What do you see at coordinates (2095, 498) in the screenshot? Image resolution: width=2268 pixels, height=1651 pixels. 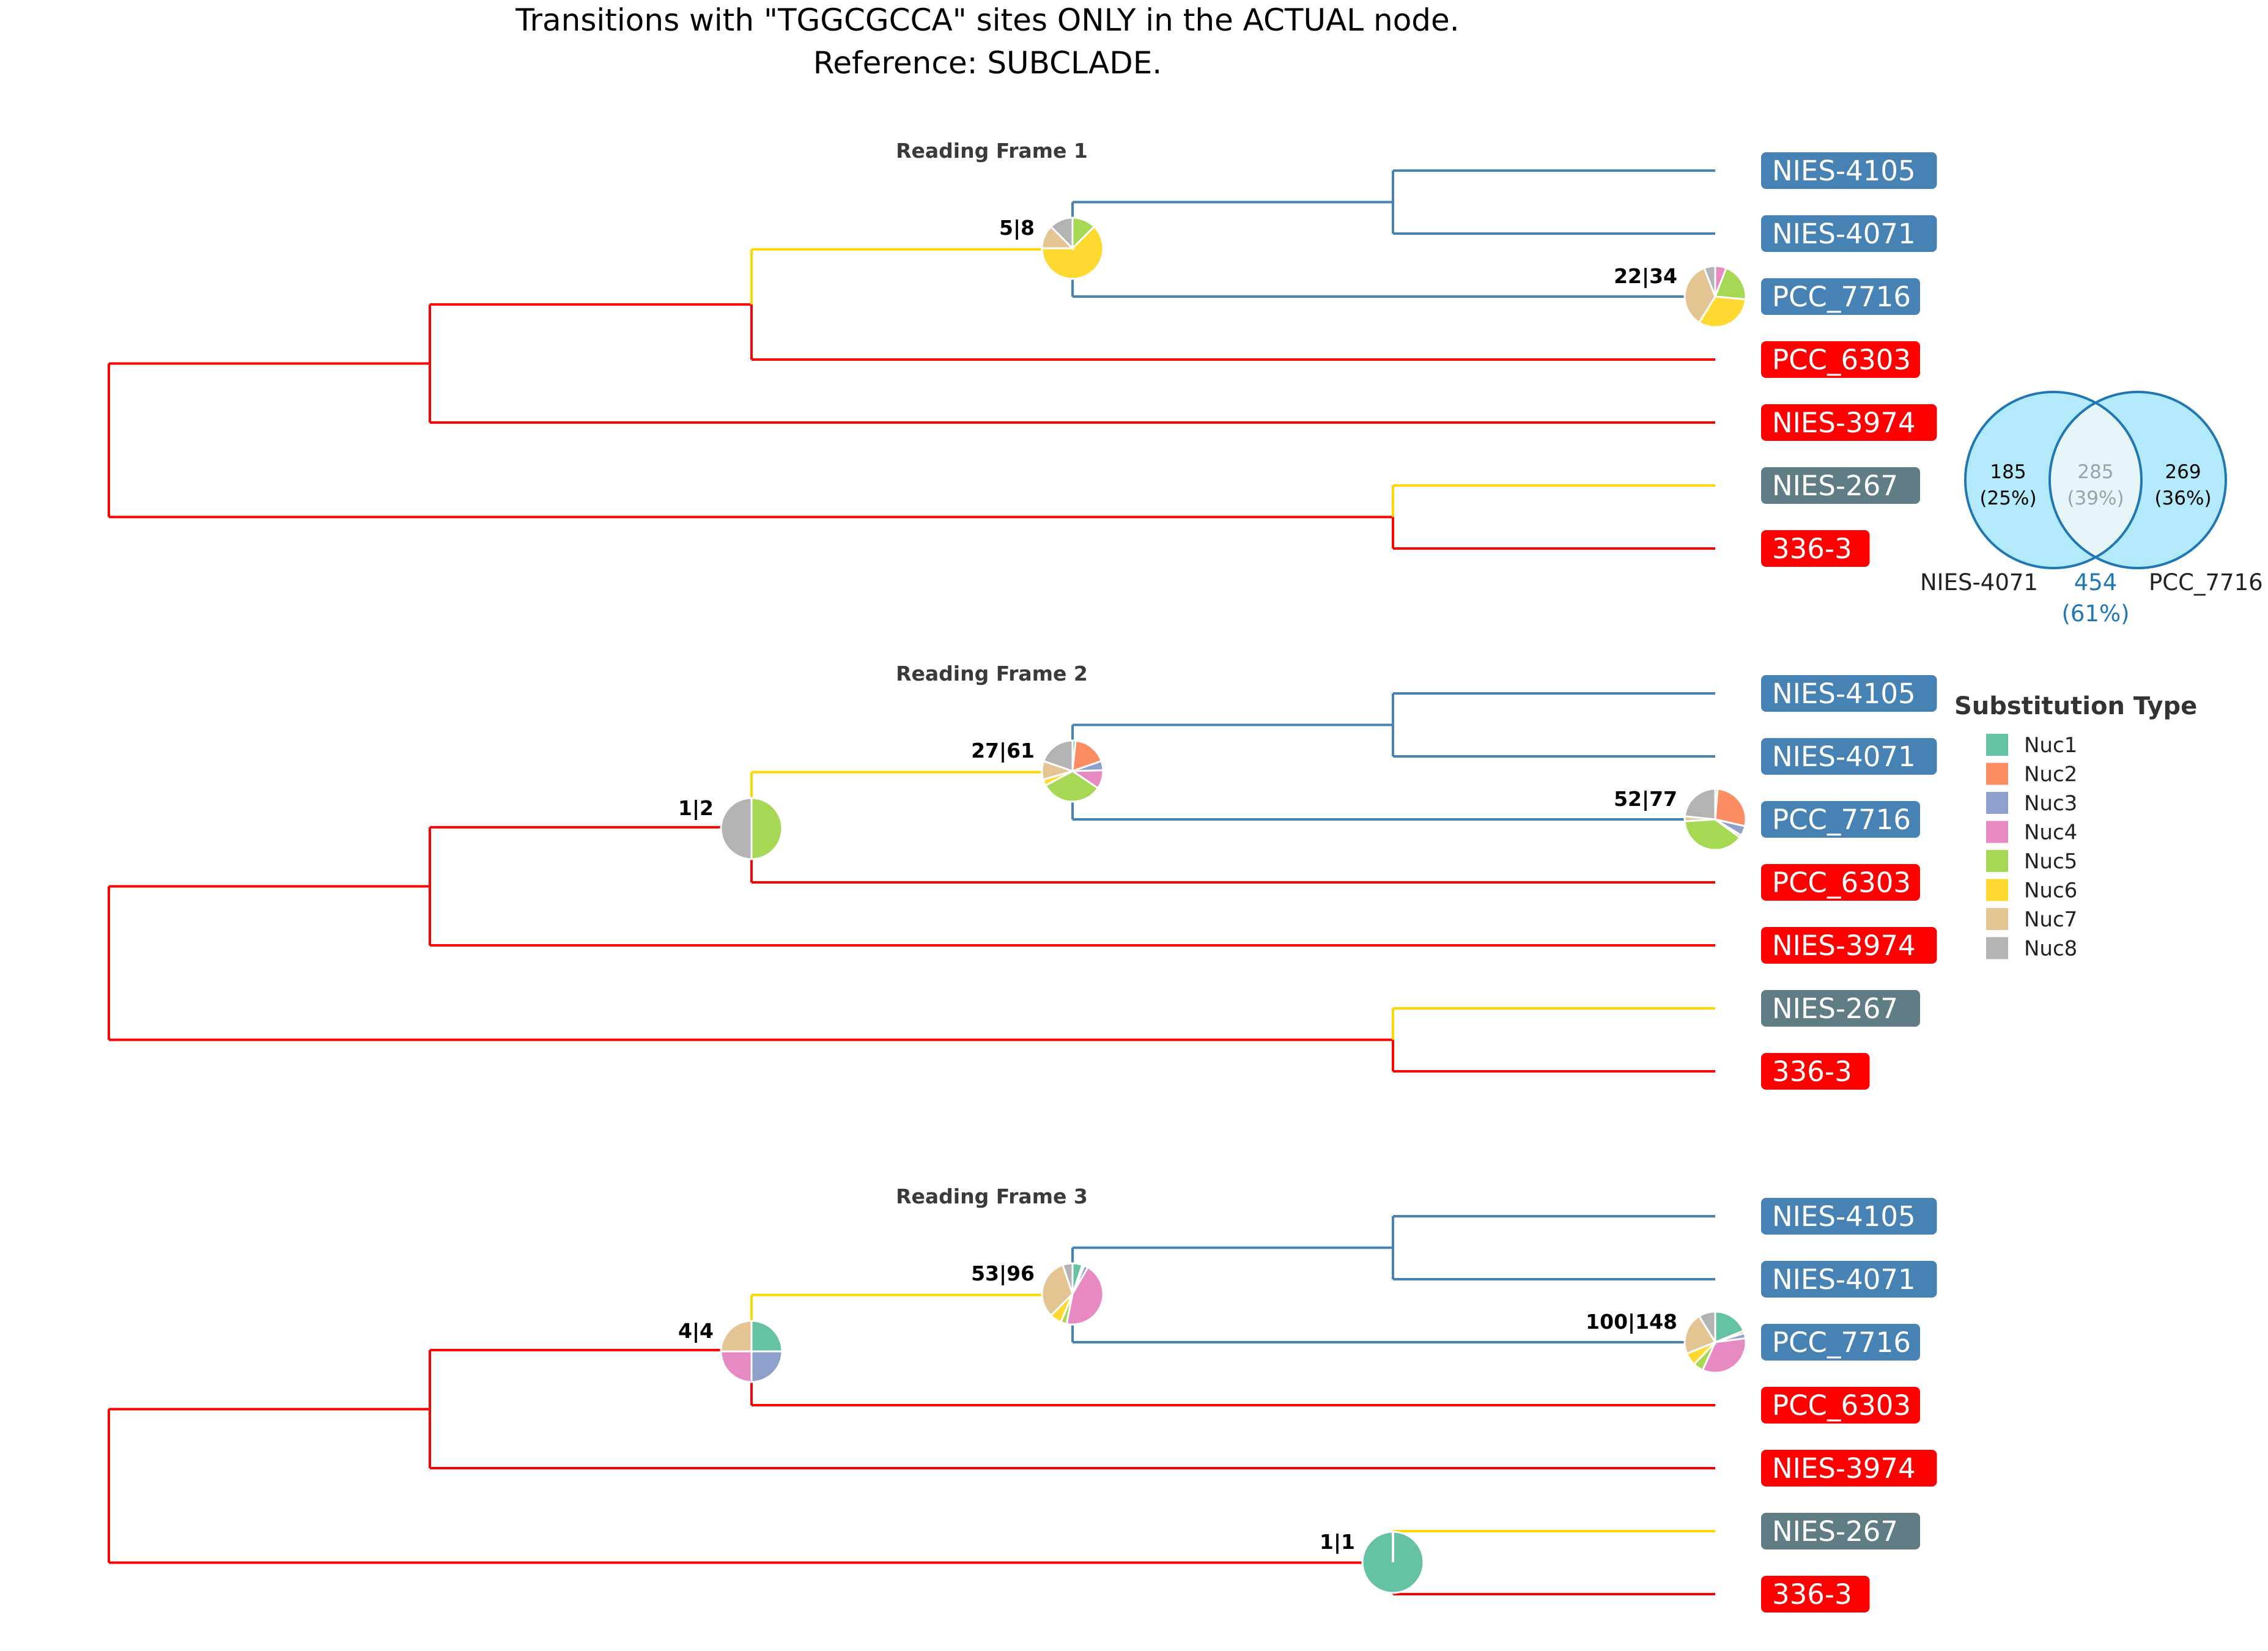 I see `venn-shared-percent: (39%)` at bounding box center [2095, 498].